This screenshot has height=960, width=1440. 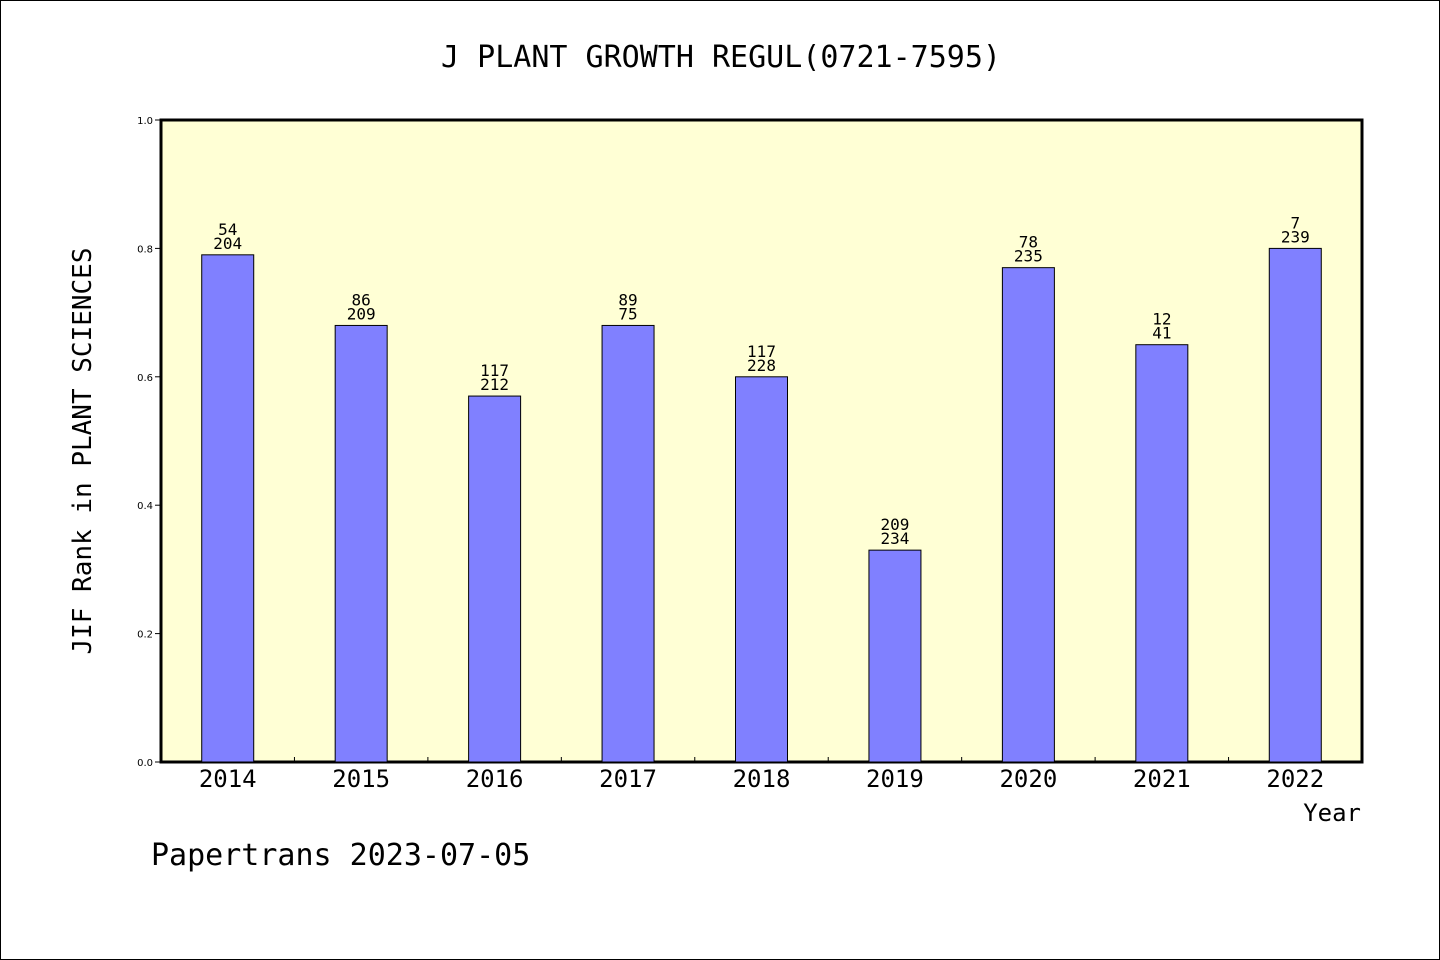 I want to click on y-tick-label: 0.4, so click(x=145, y=506).